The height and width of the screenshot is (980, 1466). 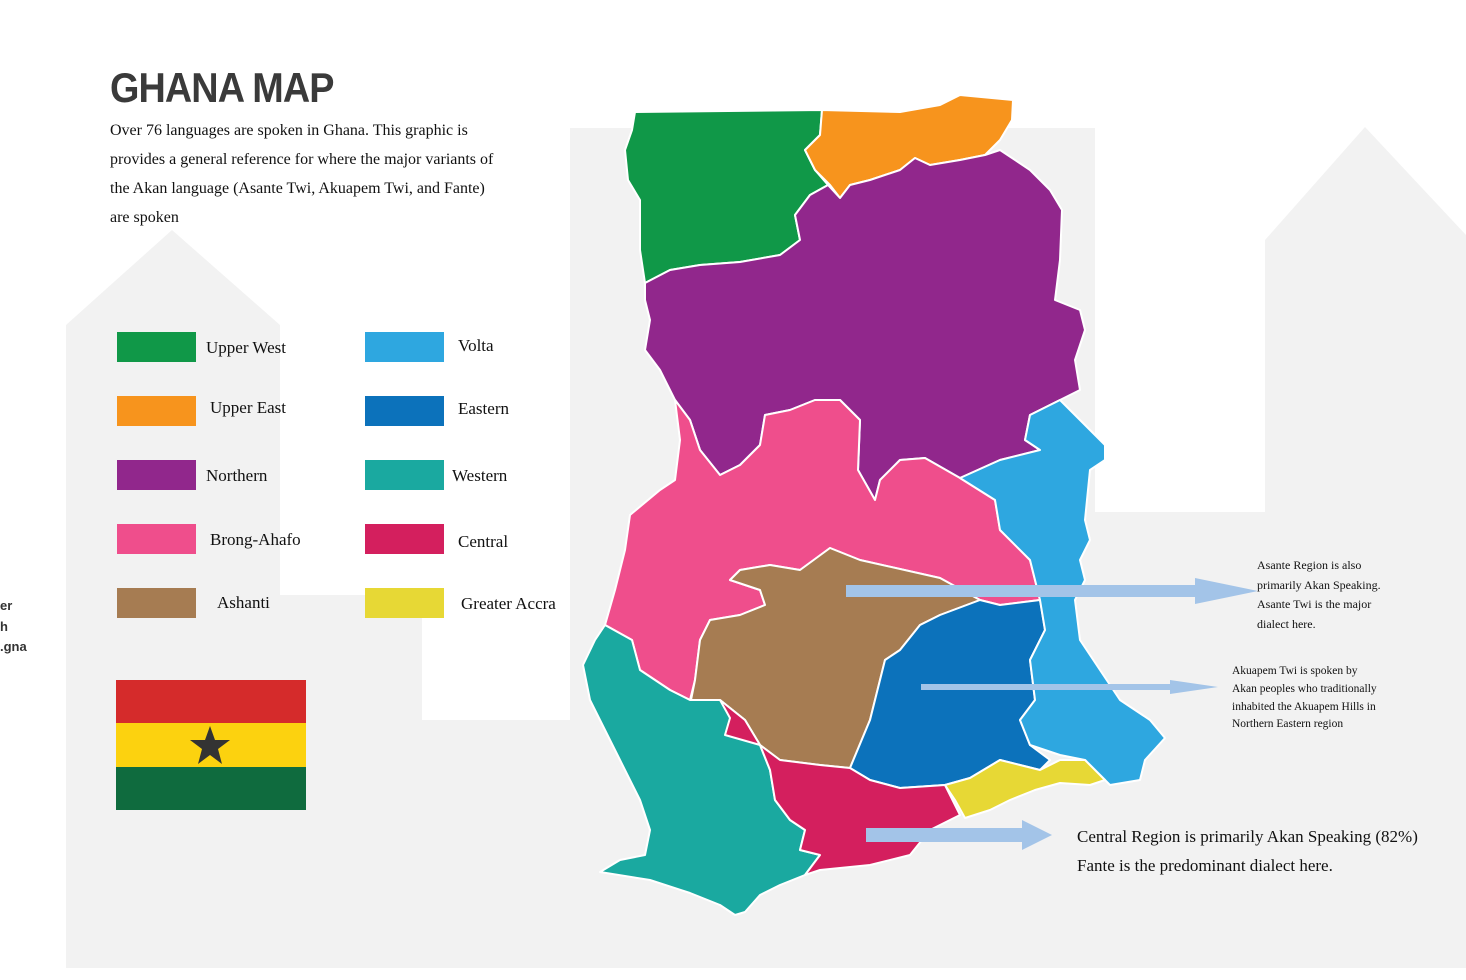 What do you see at coordinates (483, 541) in the screenshot?
I see `legend-label: Central` at bounding box center [483, 541].